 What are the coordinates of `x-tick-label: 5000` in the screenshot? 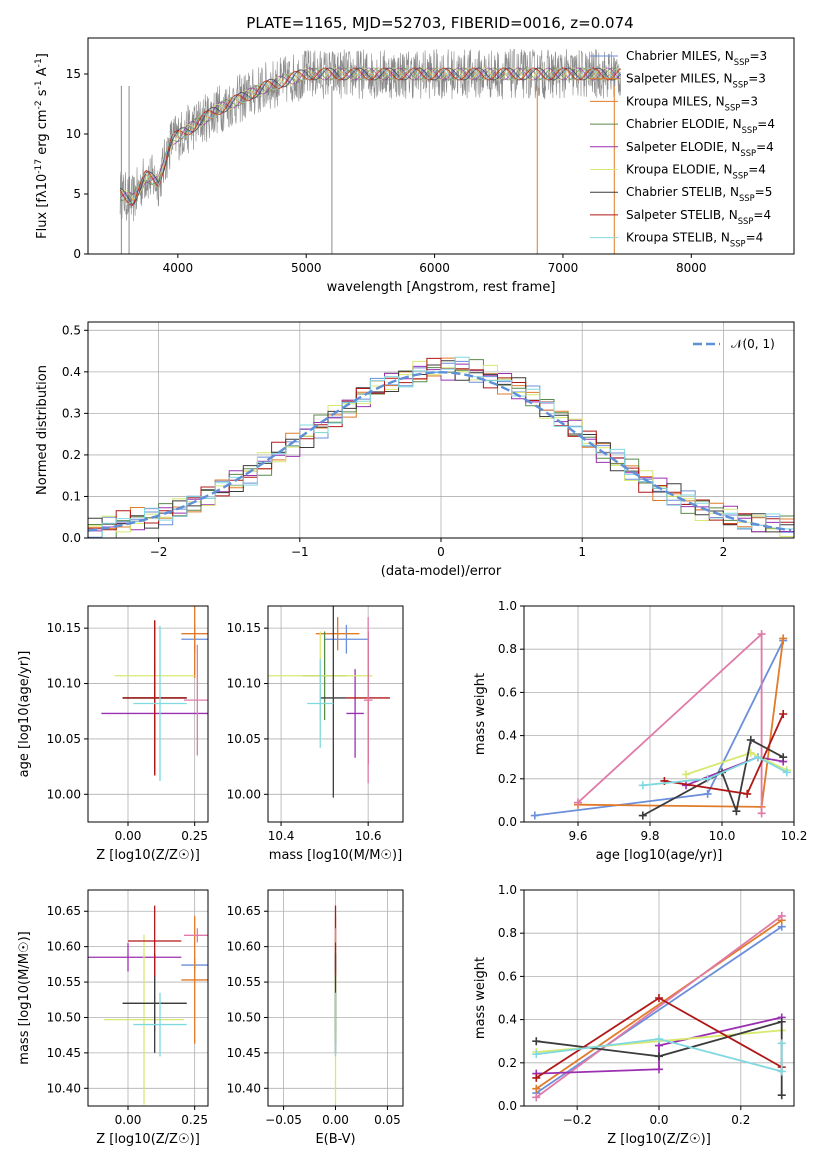 It's located at (306, 268).